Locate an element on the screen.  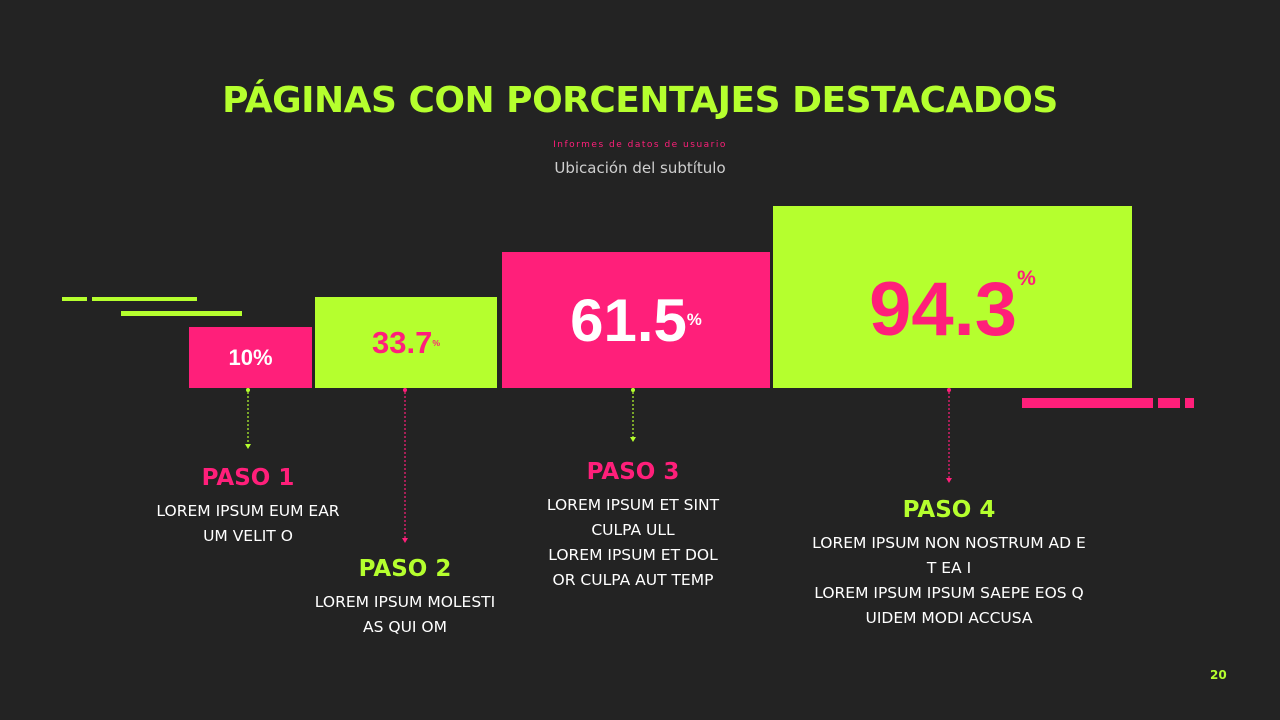
step-label: PASO 3 is located at coordinates (633, 472).